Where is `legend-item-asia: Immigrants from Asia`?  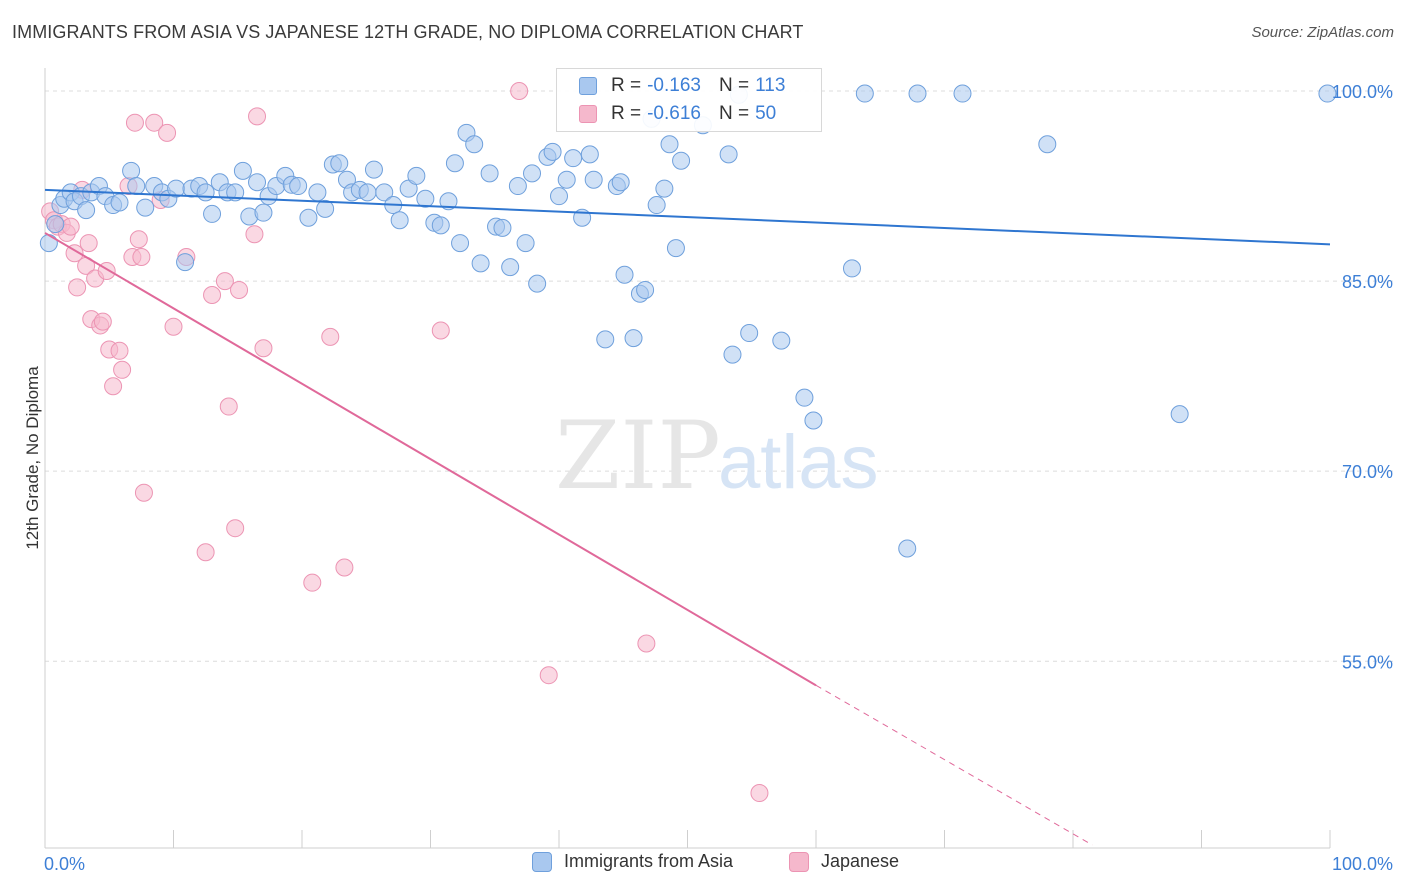
legend-item-asia: Immigrants from Asia is located at coordinates (632, 861).